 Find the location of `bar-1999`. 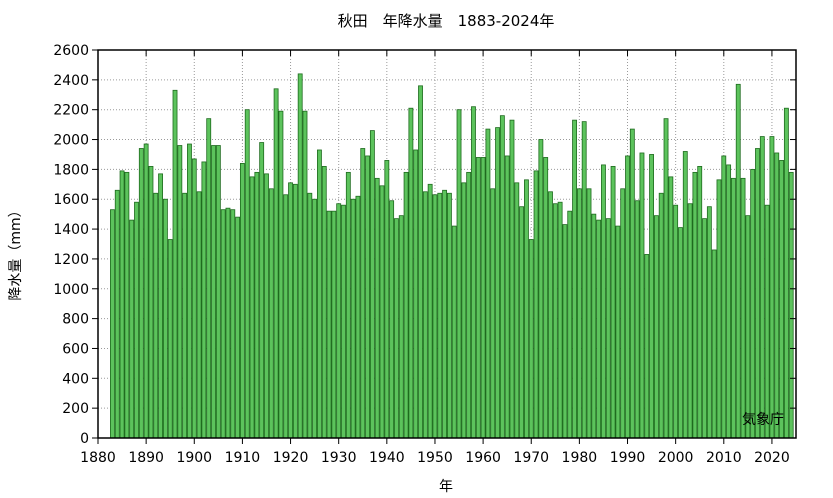

bar-1999 is located at coordinates (671, 307).